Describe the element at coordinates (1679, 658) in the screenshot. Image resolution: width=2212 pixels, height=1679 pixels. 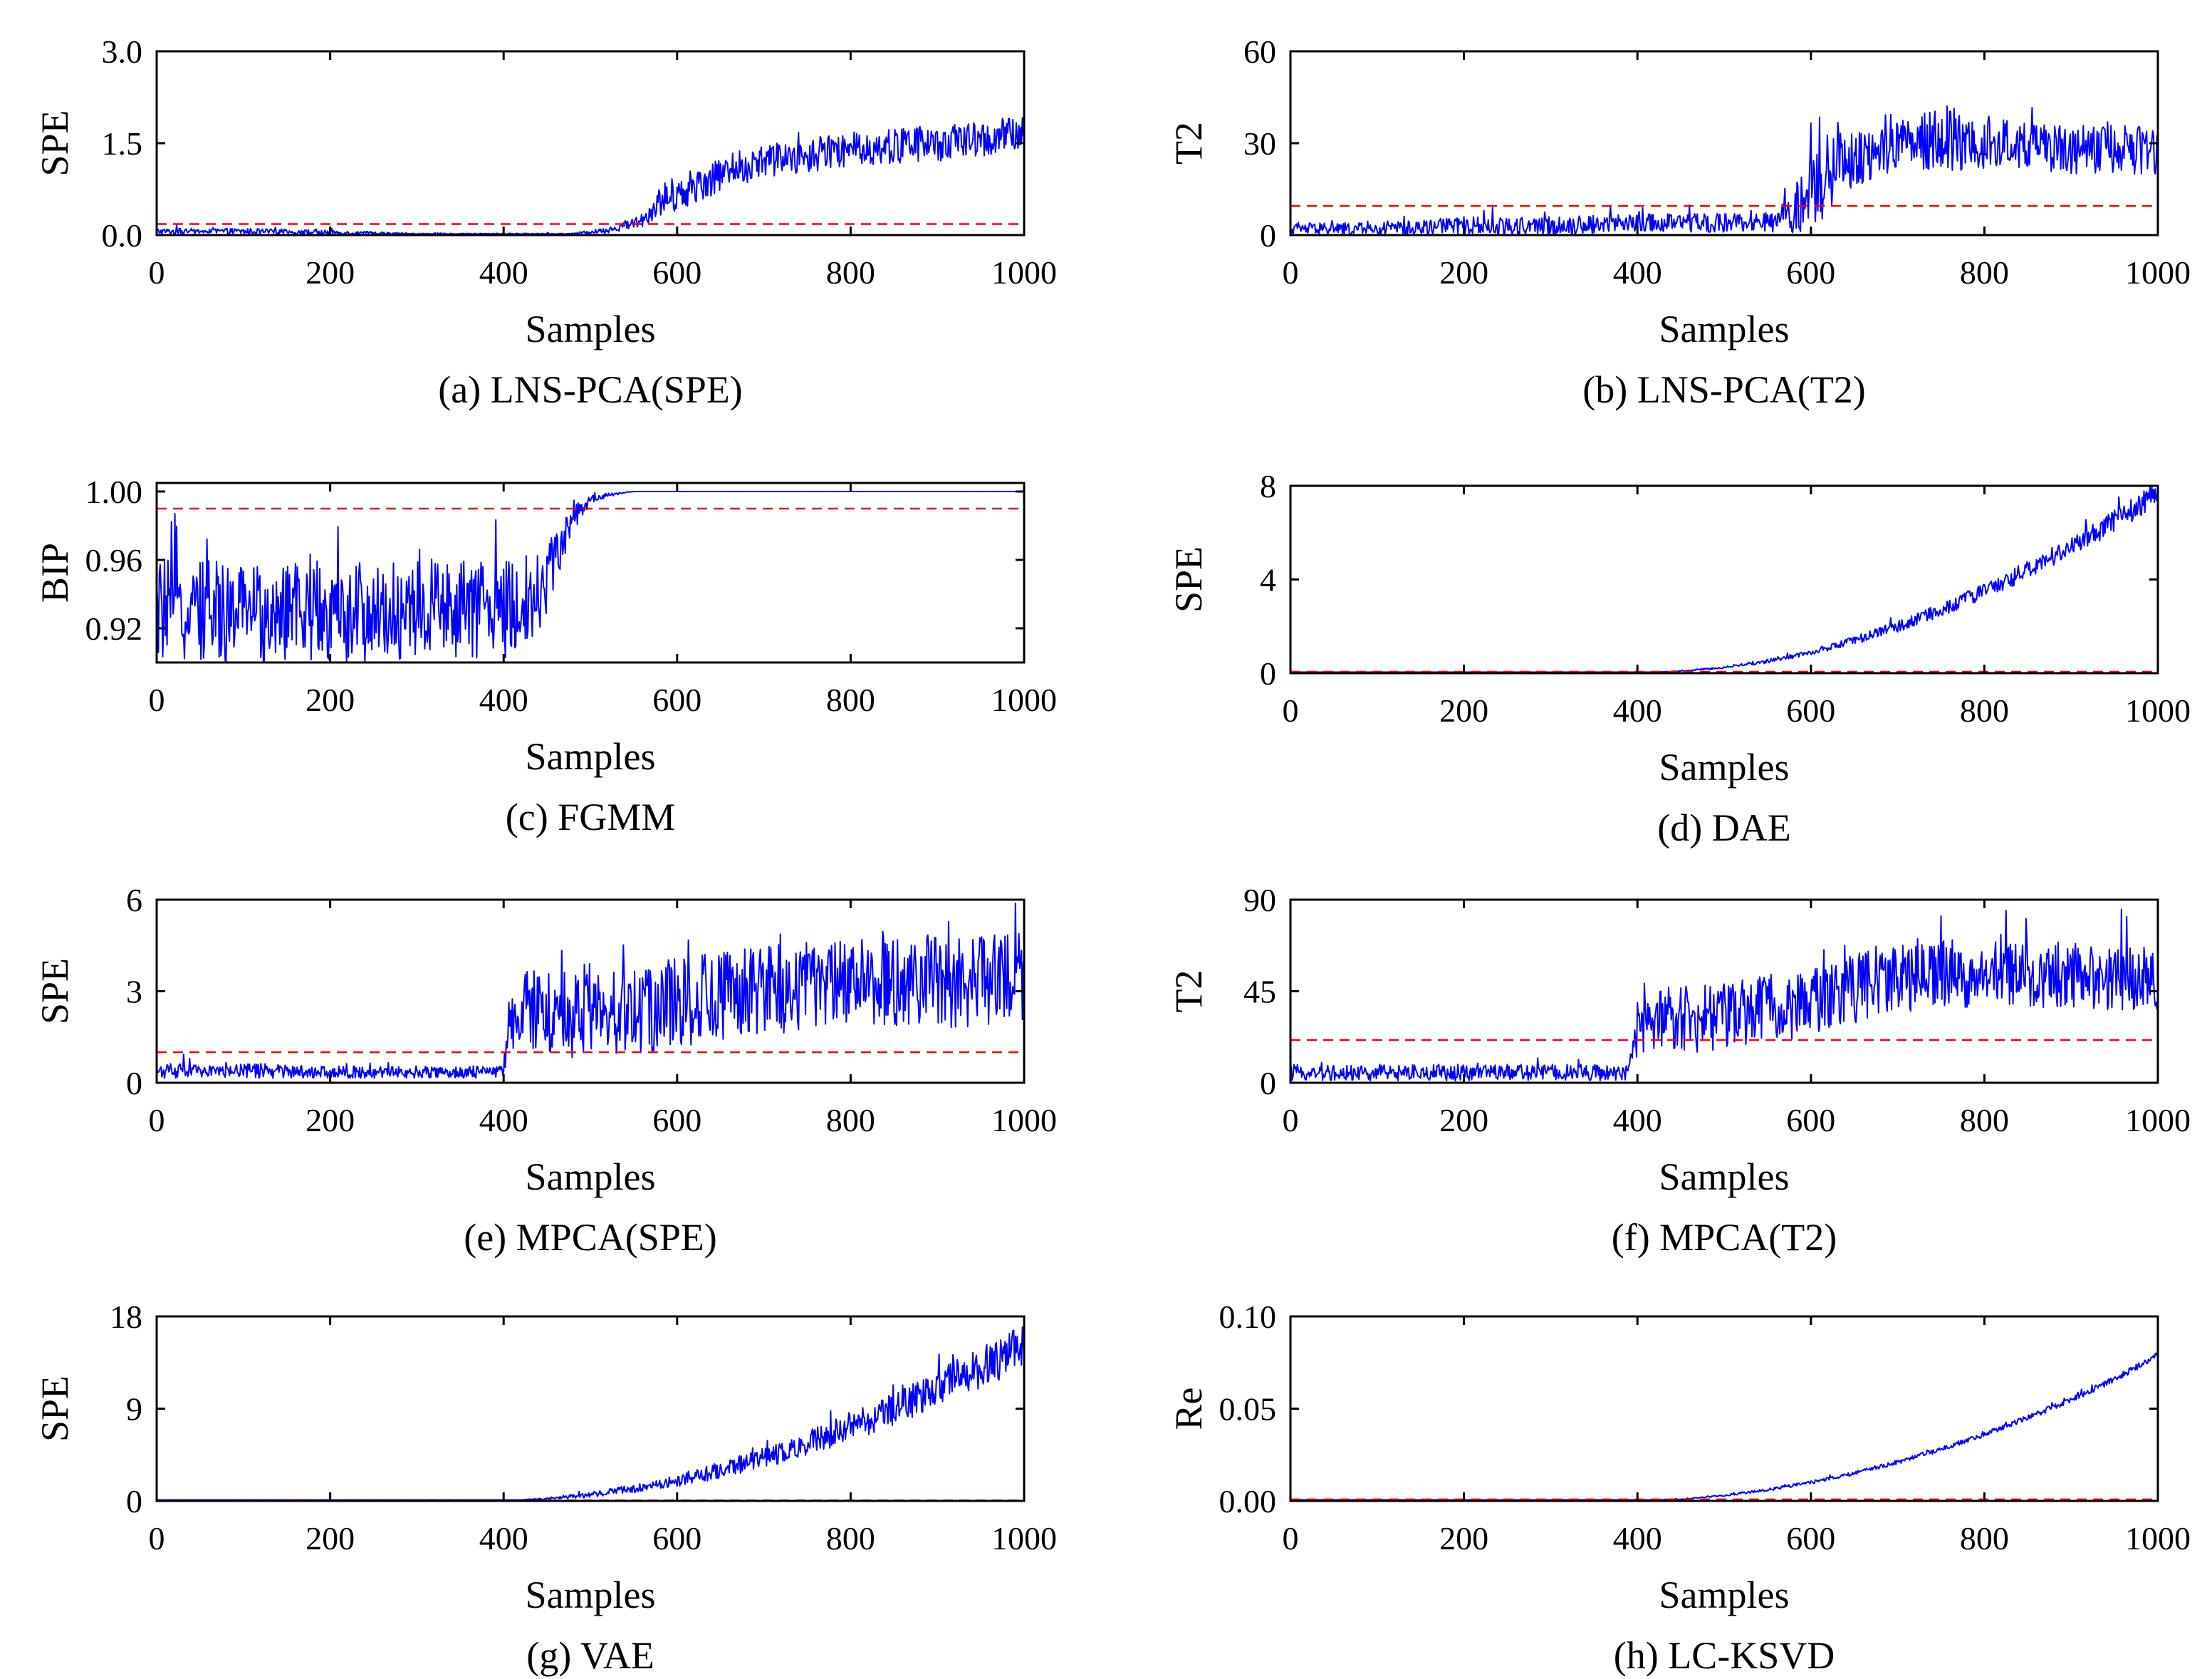
I see `chart-panel-d: 0 200 400 600 800 1000 0 4 8 SPE Samples (d) DAE` at that location.